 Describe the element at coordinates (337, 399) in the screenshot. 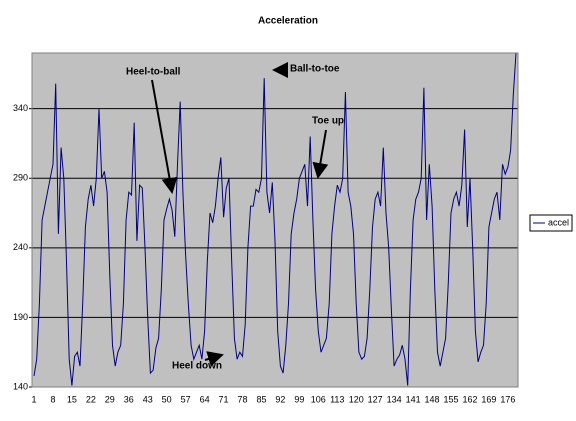

I see `x-tick-label: 113` at that location.